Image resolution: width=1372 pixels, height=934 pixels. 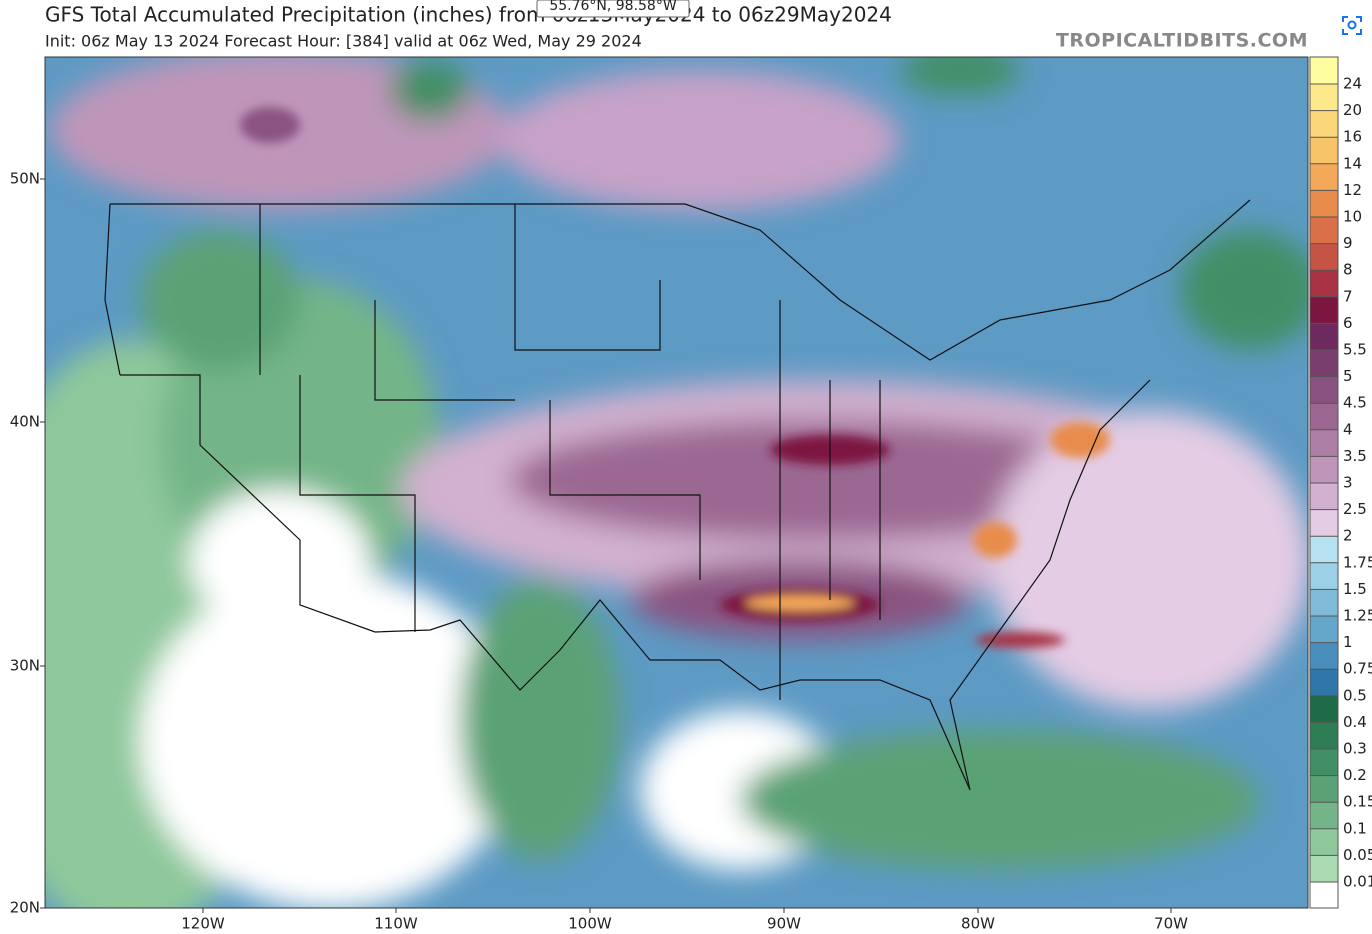 I want to click on colorbar-label: 4, so click(x=1348, y=429).